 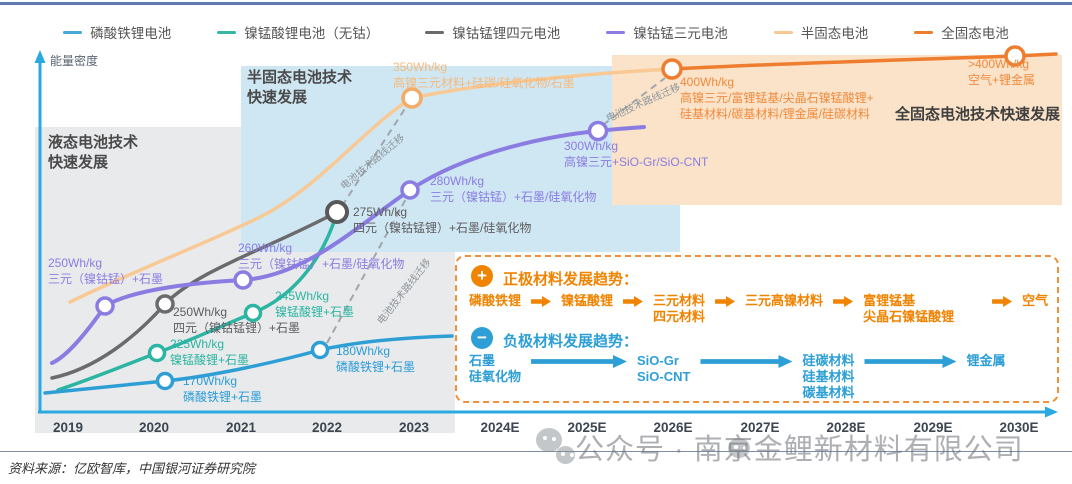 I want to click on allsolid-era-label: 全固态电池技术快速发展, so click(x=978, y=114).